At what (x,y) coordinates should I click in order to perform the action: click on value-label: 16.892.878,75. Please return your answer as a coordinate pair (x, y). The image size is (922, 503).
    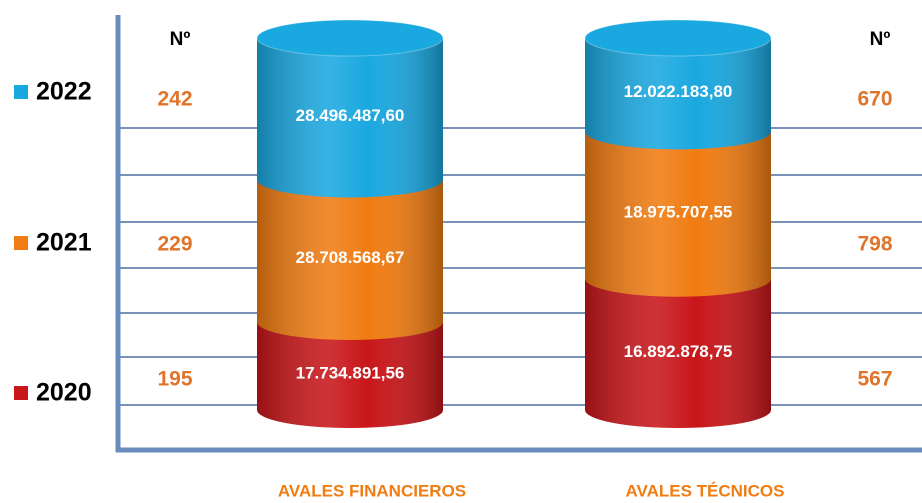
    Looking at the image, I should click on (678, 351).